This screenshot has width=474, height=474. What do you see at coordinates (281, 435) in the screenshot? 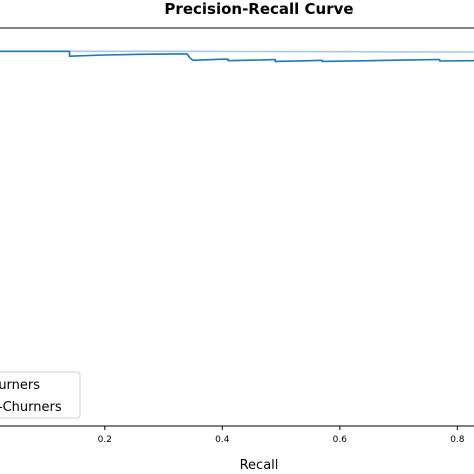
I see `x-ticks: 0.2 0.4 0.6 0.8` at bounding box center [281, 435].